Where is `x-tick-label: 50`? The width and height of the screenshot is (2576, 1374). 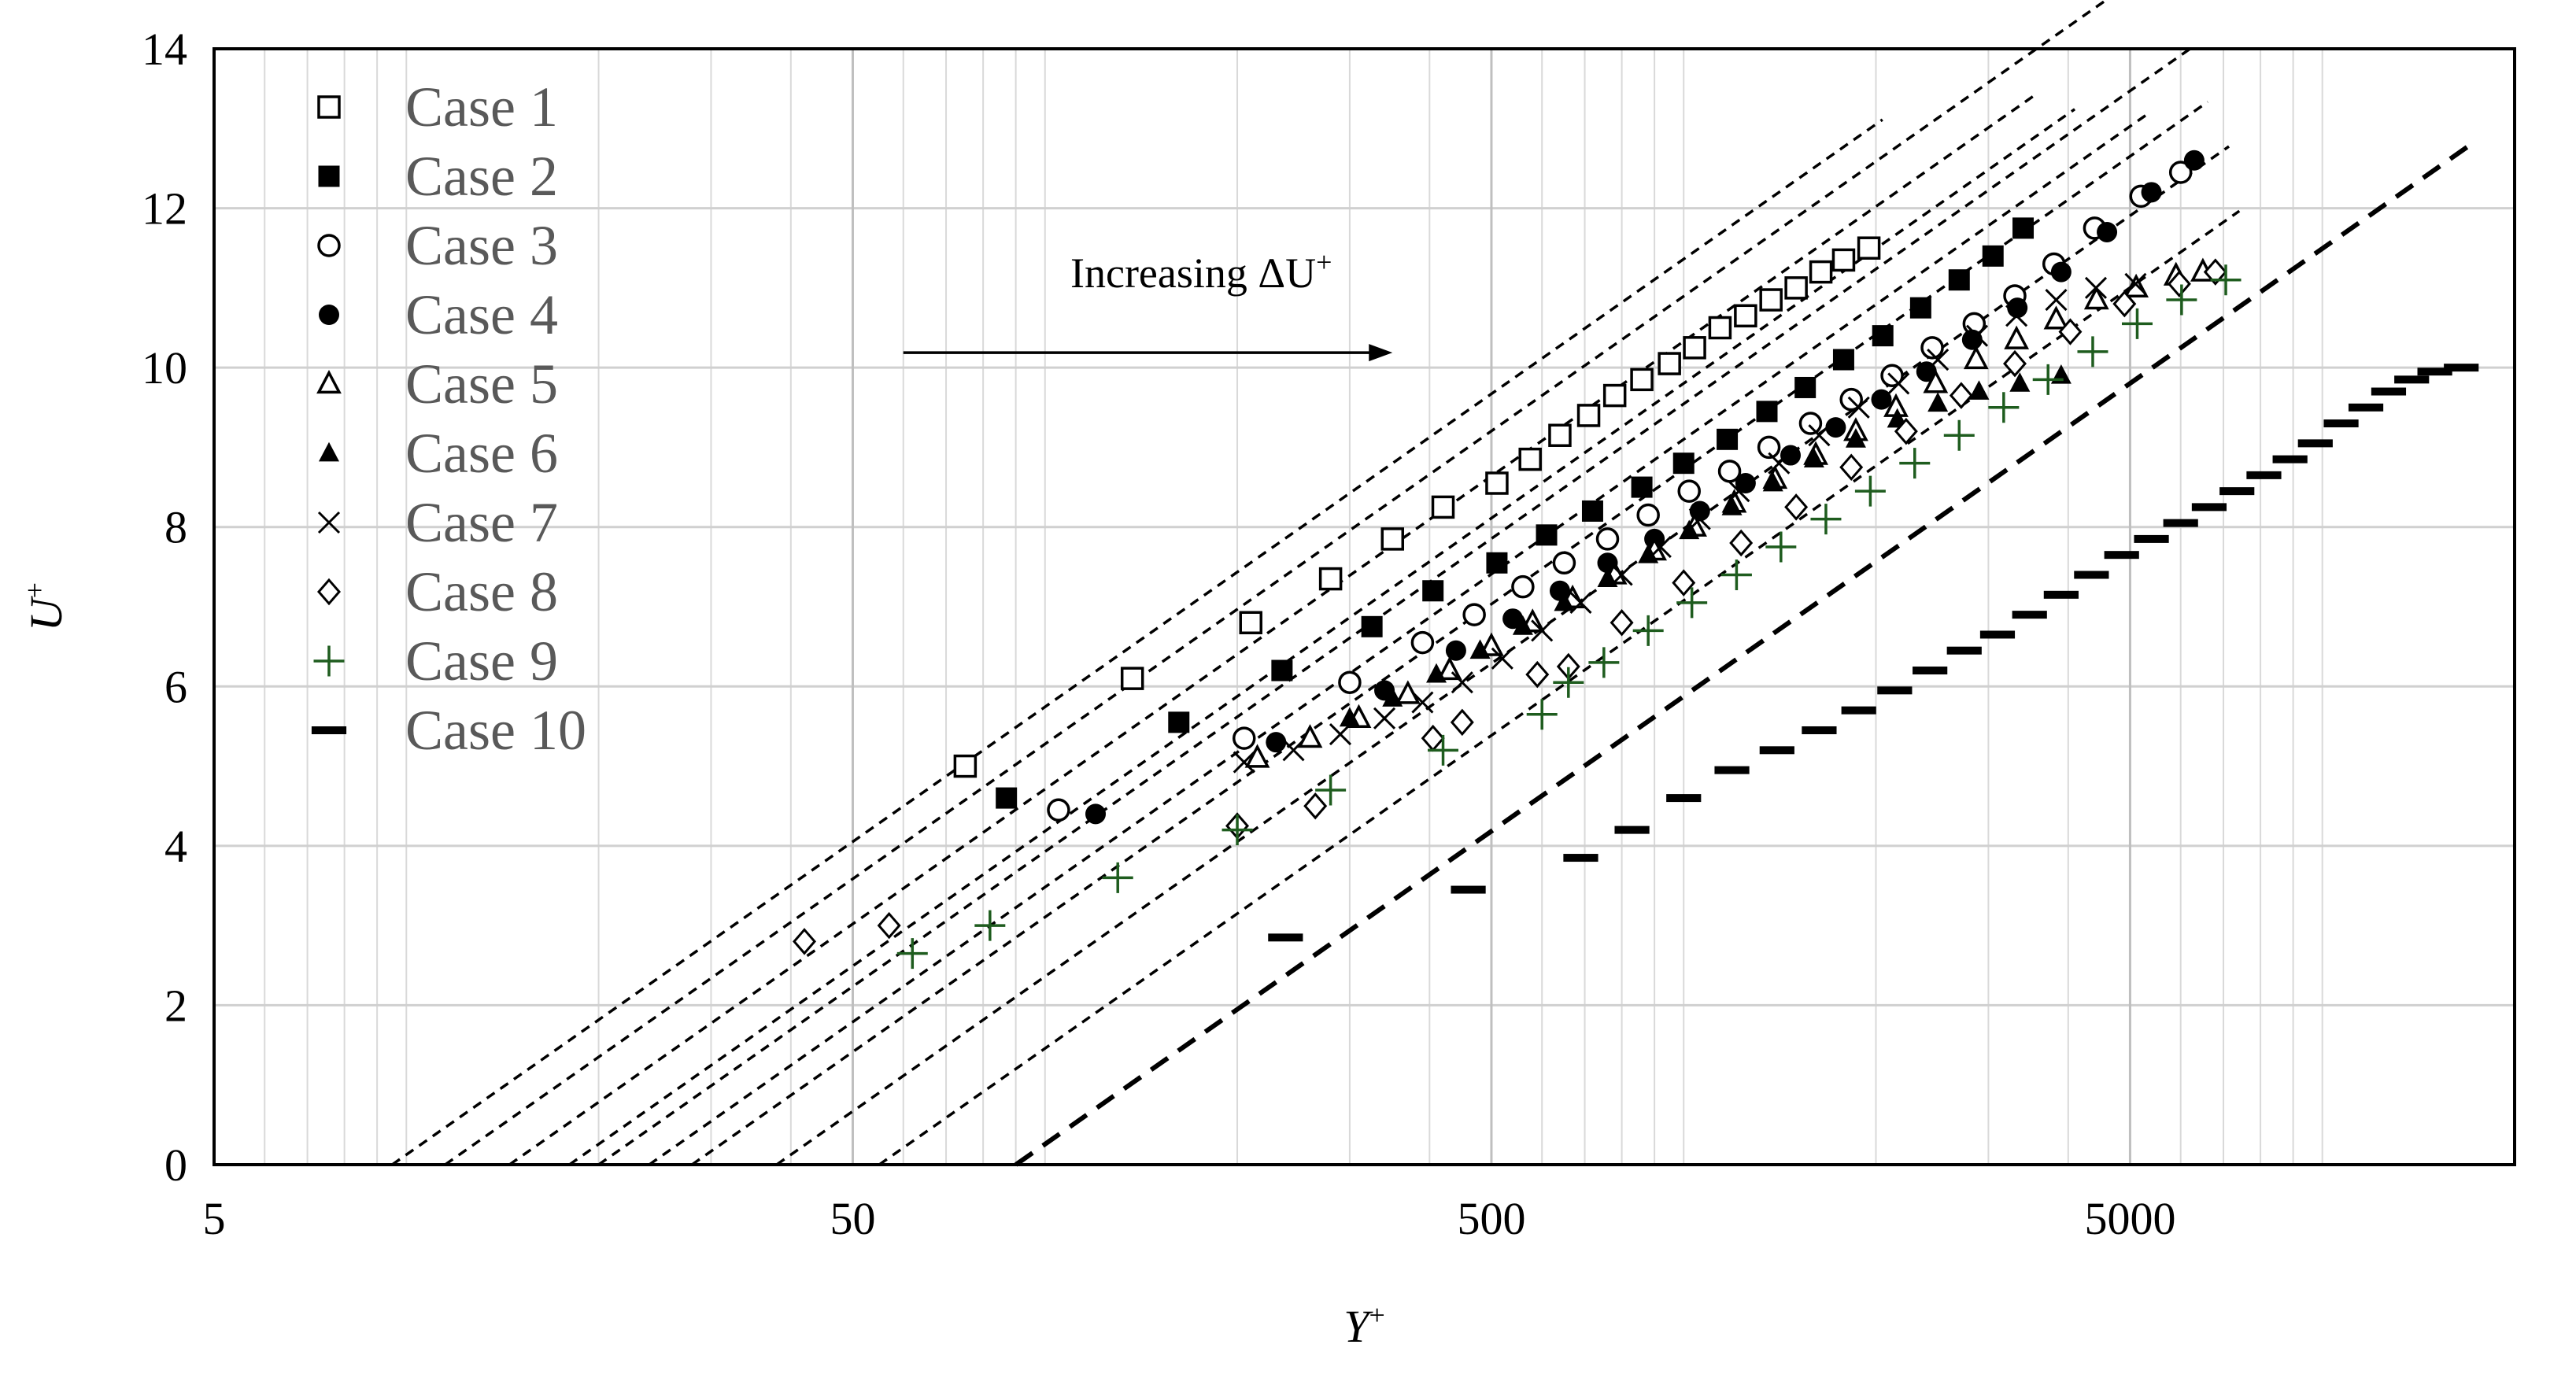 x-tick-label: 50 is located at coordinates (852, 1218).